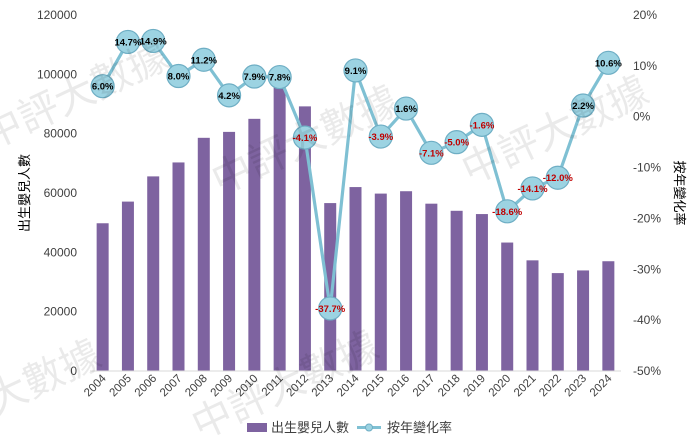  I want to click on legend-bar-swatch, so click(257, 427).